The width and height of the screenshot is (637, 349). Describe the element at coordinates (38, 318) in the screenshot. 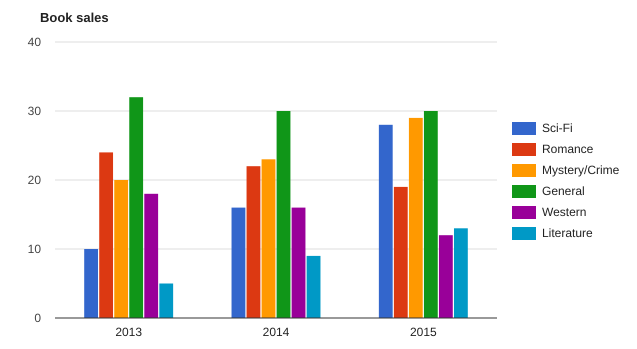

I see `y-tick-label: 0` at that location.